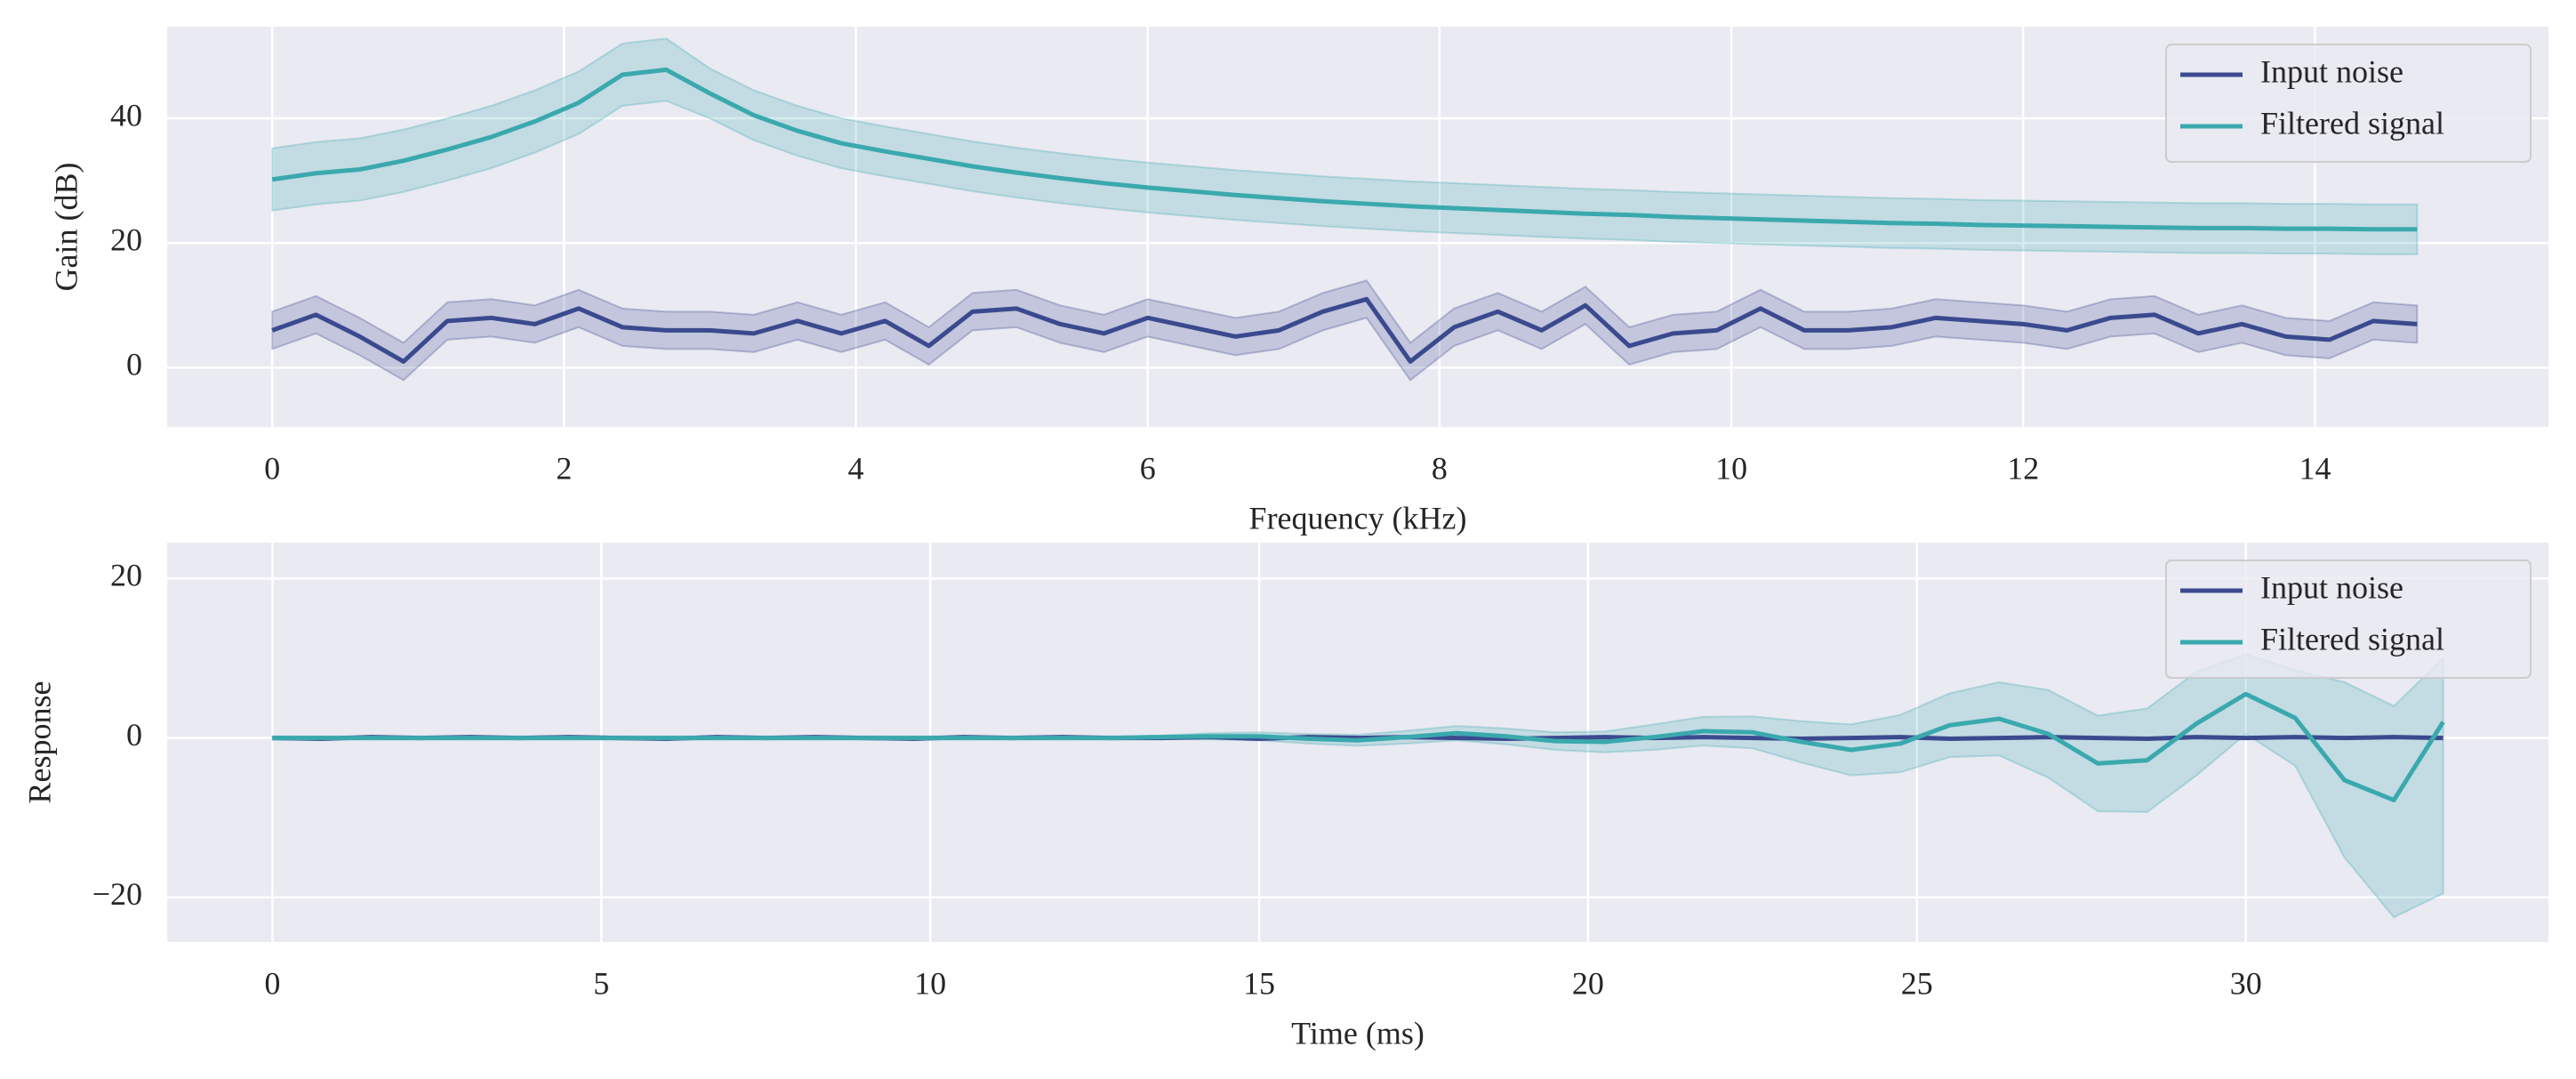  What do you see at coordinates (1259, 983) in the screenshot?
I see `x-tick-label: 15` at bounding box center [1259, 983].